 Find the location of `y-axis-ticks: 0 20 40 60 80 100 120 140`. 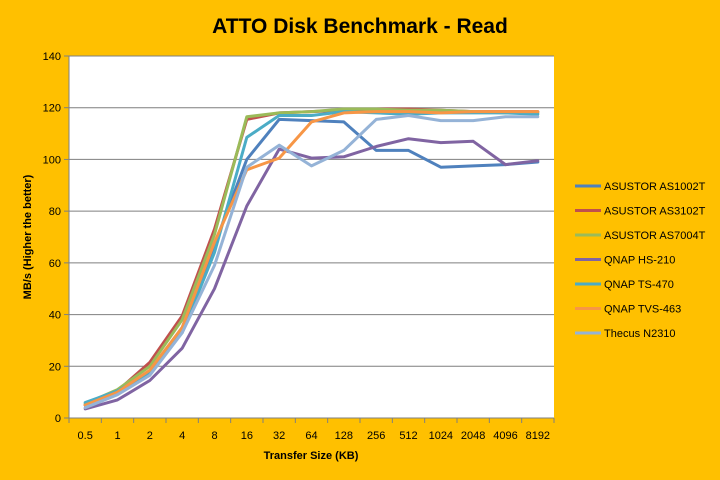

y-axis-ticks: 0 20 40 60 80 100 120 140 is located at coordinates (56, 238).